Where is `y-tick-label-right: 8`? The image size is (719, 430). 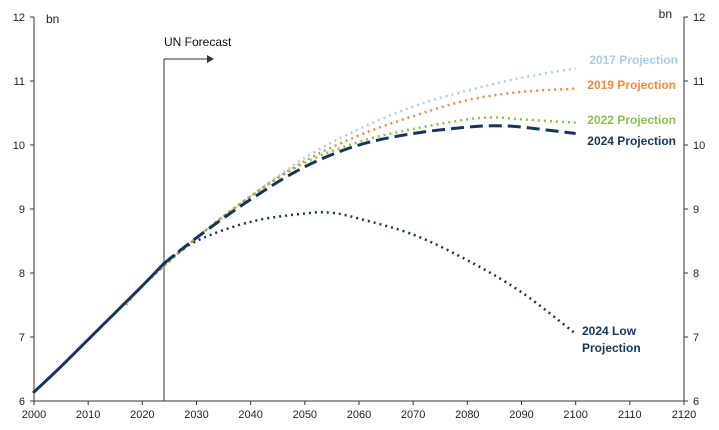
y-tick-label-right: 8 is located at coordinates (696, 274).